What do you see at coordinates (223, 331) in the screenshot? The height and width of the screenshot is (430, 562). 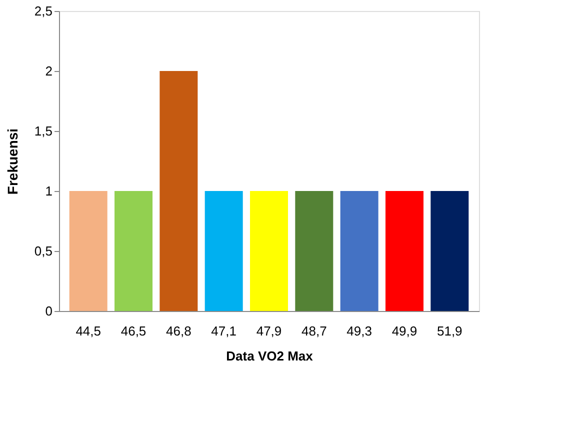 I see `x-tick-label: 47,1` at bounding box center [223, 331].